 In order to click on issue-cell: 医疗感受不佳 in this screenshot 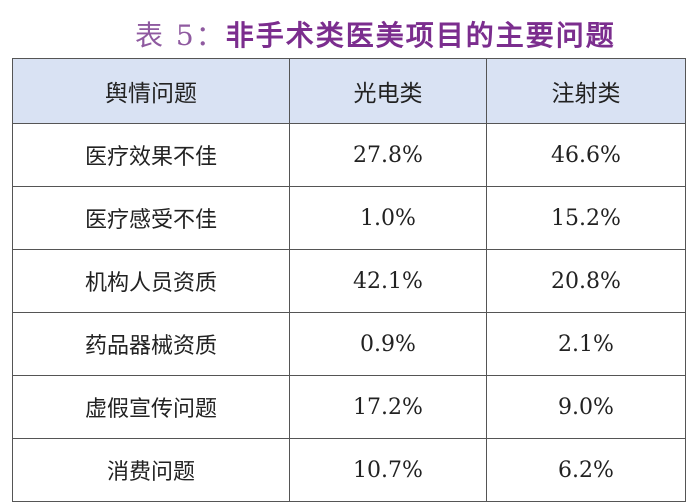, I will do `click(151, 218)`.